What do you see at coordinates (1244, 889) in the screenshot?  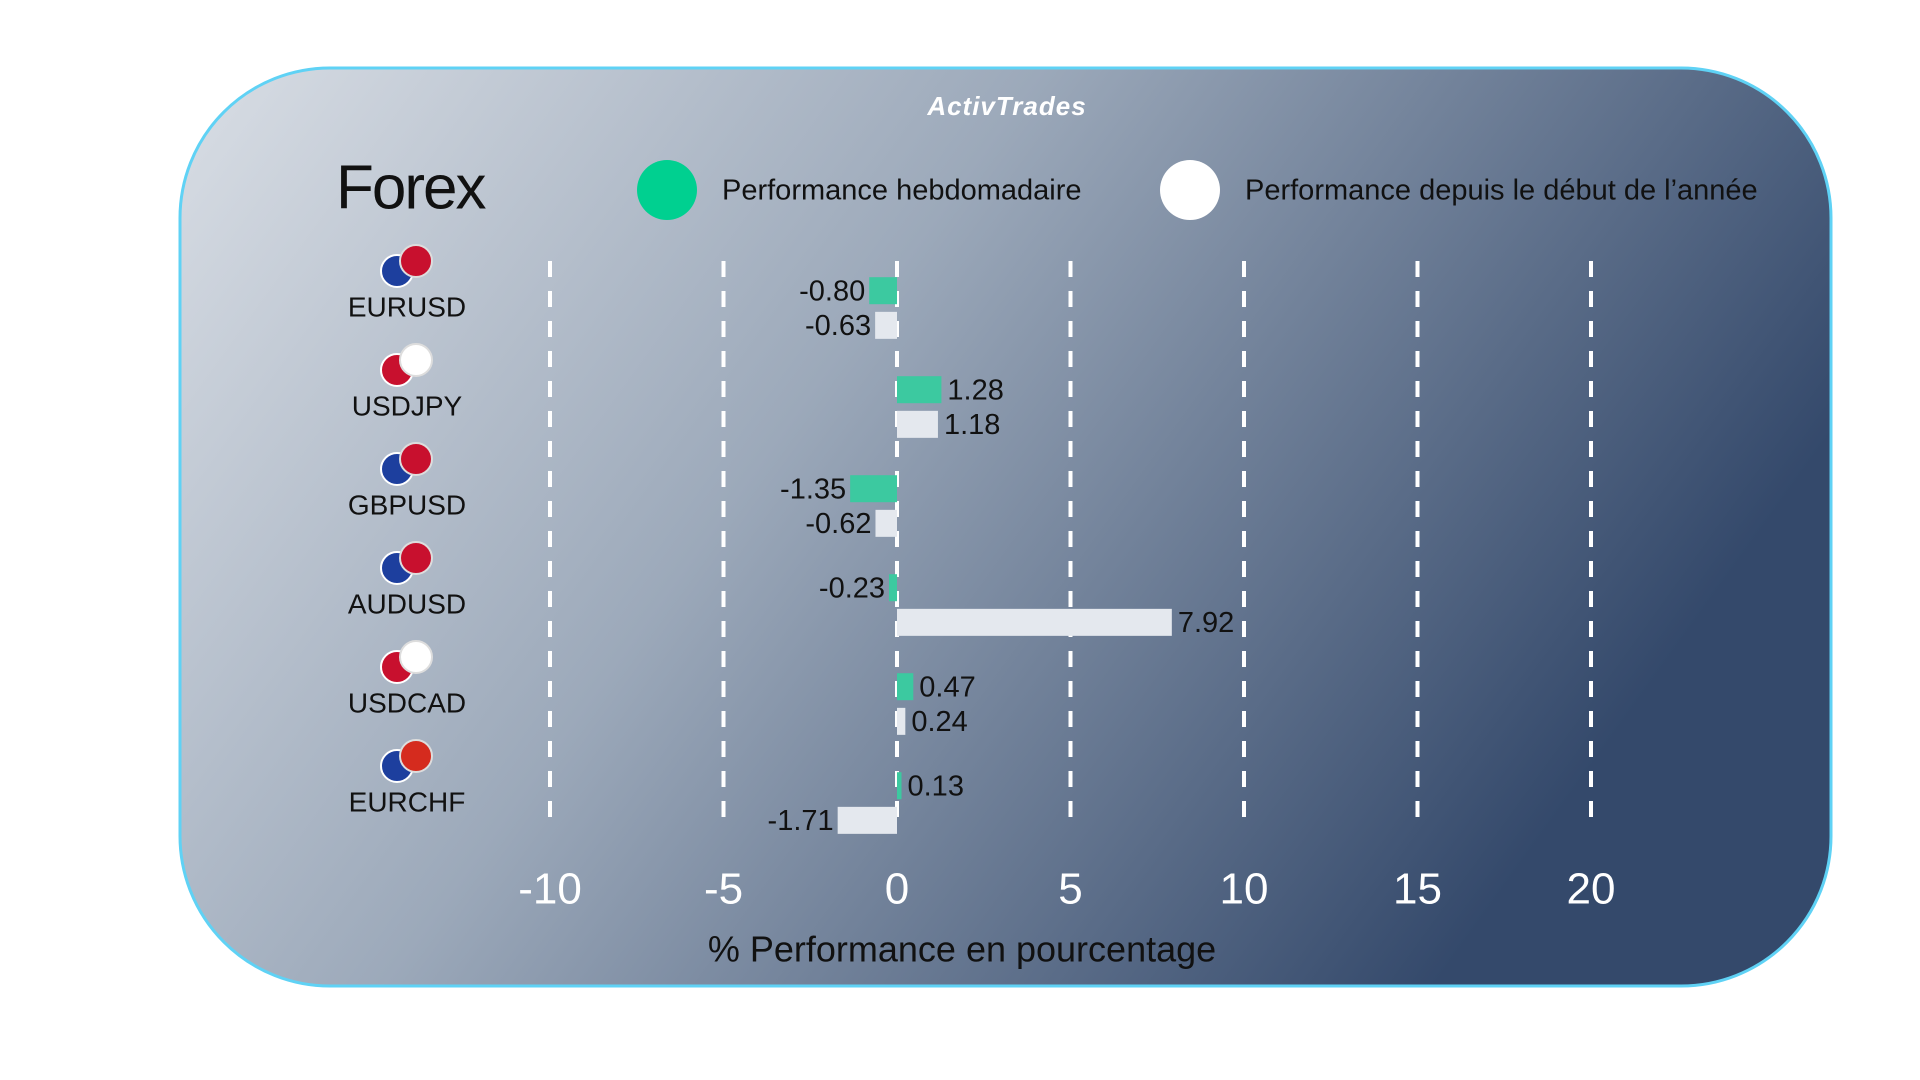 I see `x-tick-label: 10` at bounding box center [1244, 889].